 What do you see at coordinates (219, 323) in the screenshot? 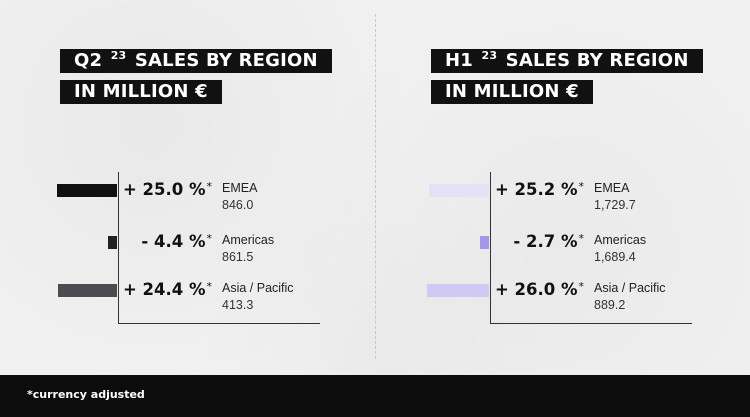
I see `q2-chart-baseline` at bounding box center [219, 323].